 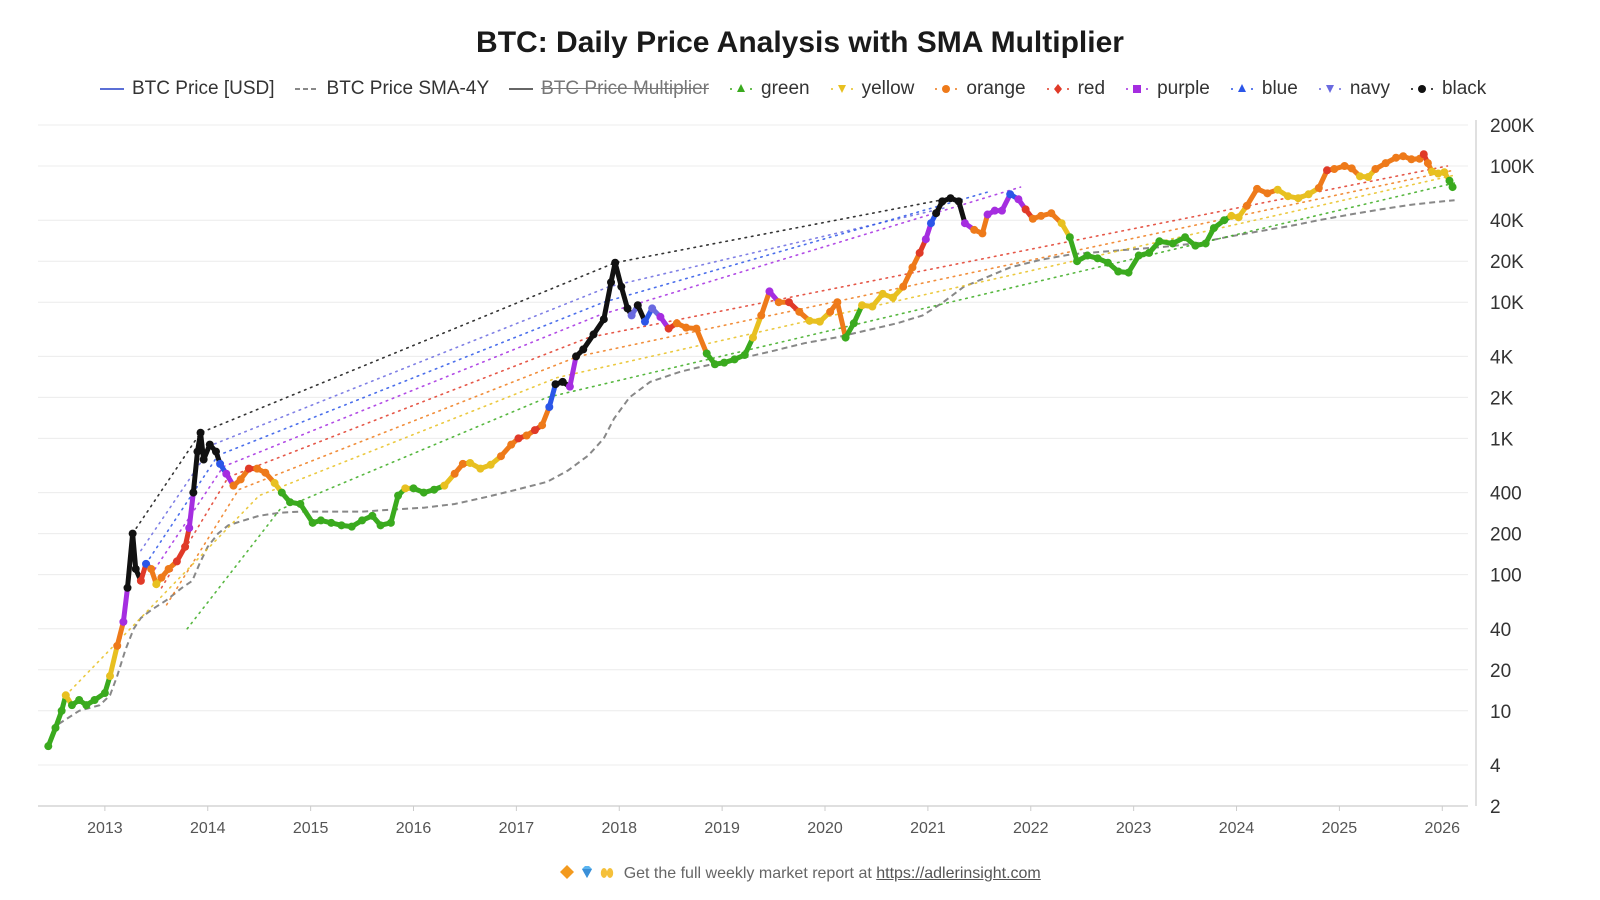 I want to click on legend-item-green: green, so click(x=769, y=89).